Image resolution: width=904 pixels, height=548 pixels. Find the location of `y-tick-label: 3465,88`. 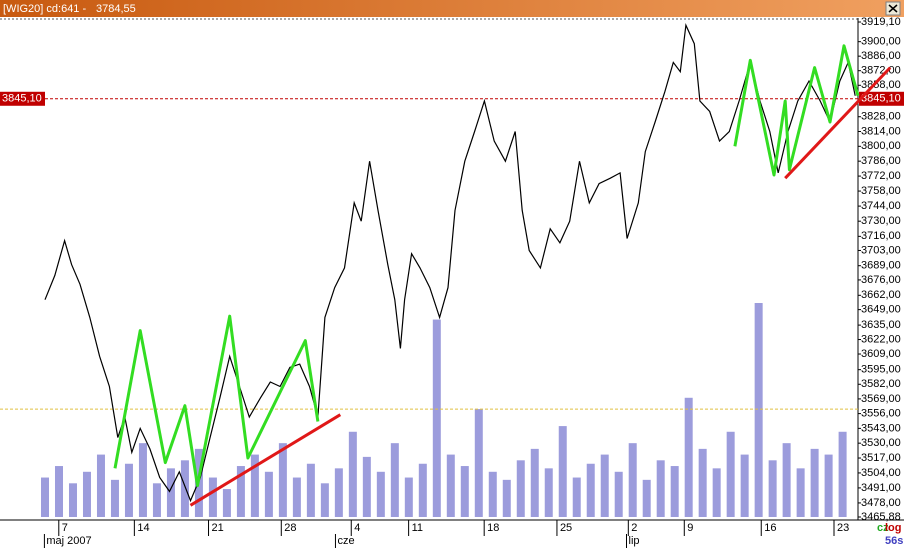

y-tick-label: 3465,88 is located at coordinates (881, 517).